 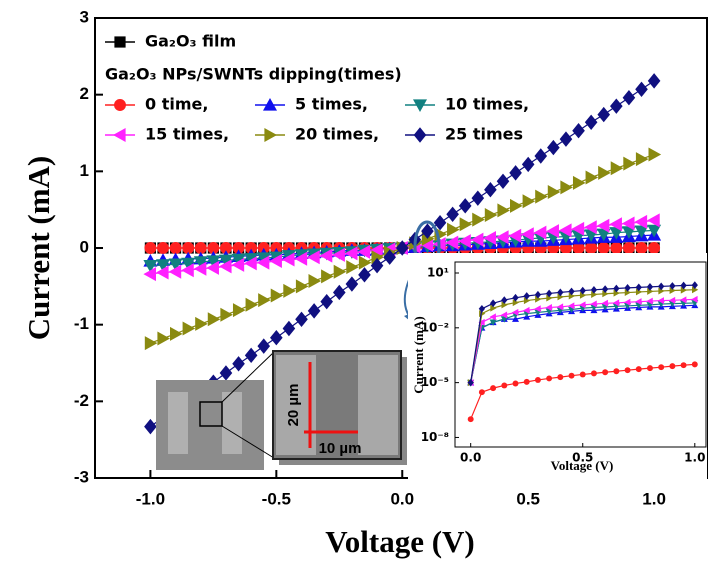 I want to click on zoom-box, so click(x=211, y=414).